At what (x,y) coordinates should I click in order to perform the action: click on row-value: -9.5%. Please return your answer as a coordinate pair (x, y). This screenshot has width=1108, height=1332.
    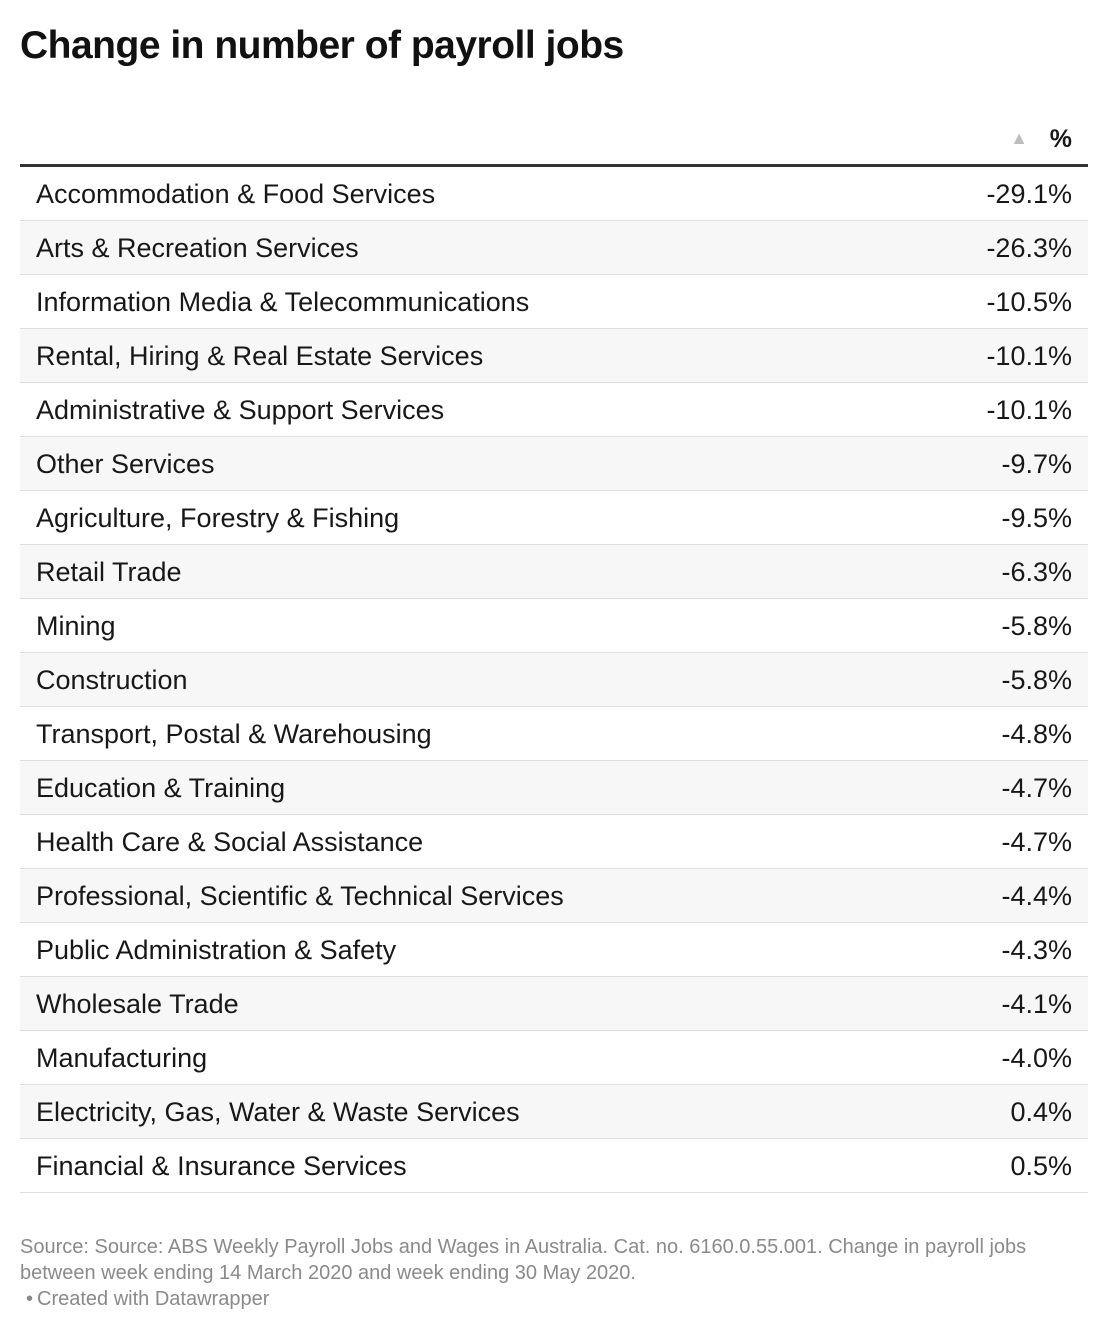
    Looking at the image, I should click on (1036, 518).